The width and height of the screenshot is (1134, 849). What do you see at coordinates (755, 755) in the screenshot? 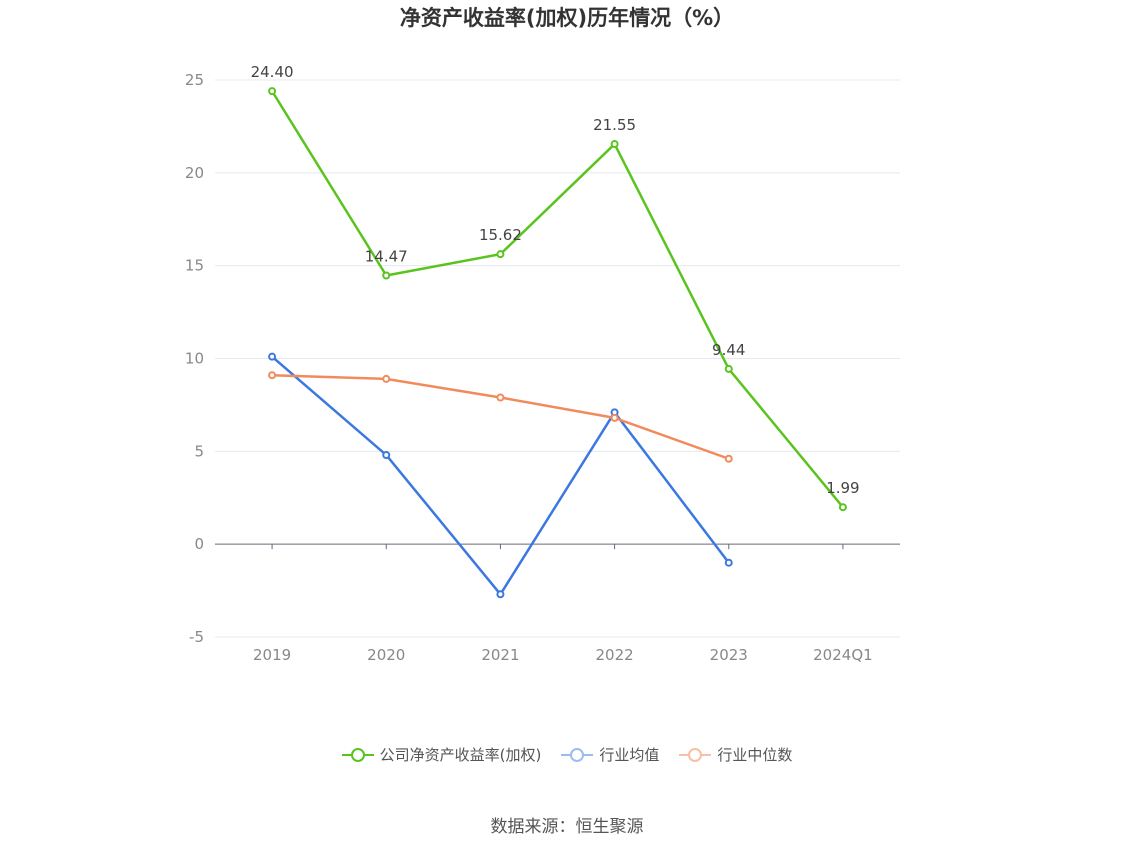
I see `legend-label: 行业中位数` at bounding box center [755, 755].